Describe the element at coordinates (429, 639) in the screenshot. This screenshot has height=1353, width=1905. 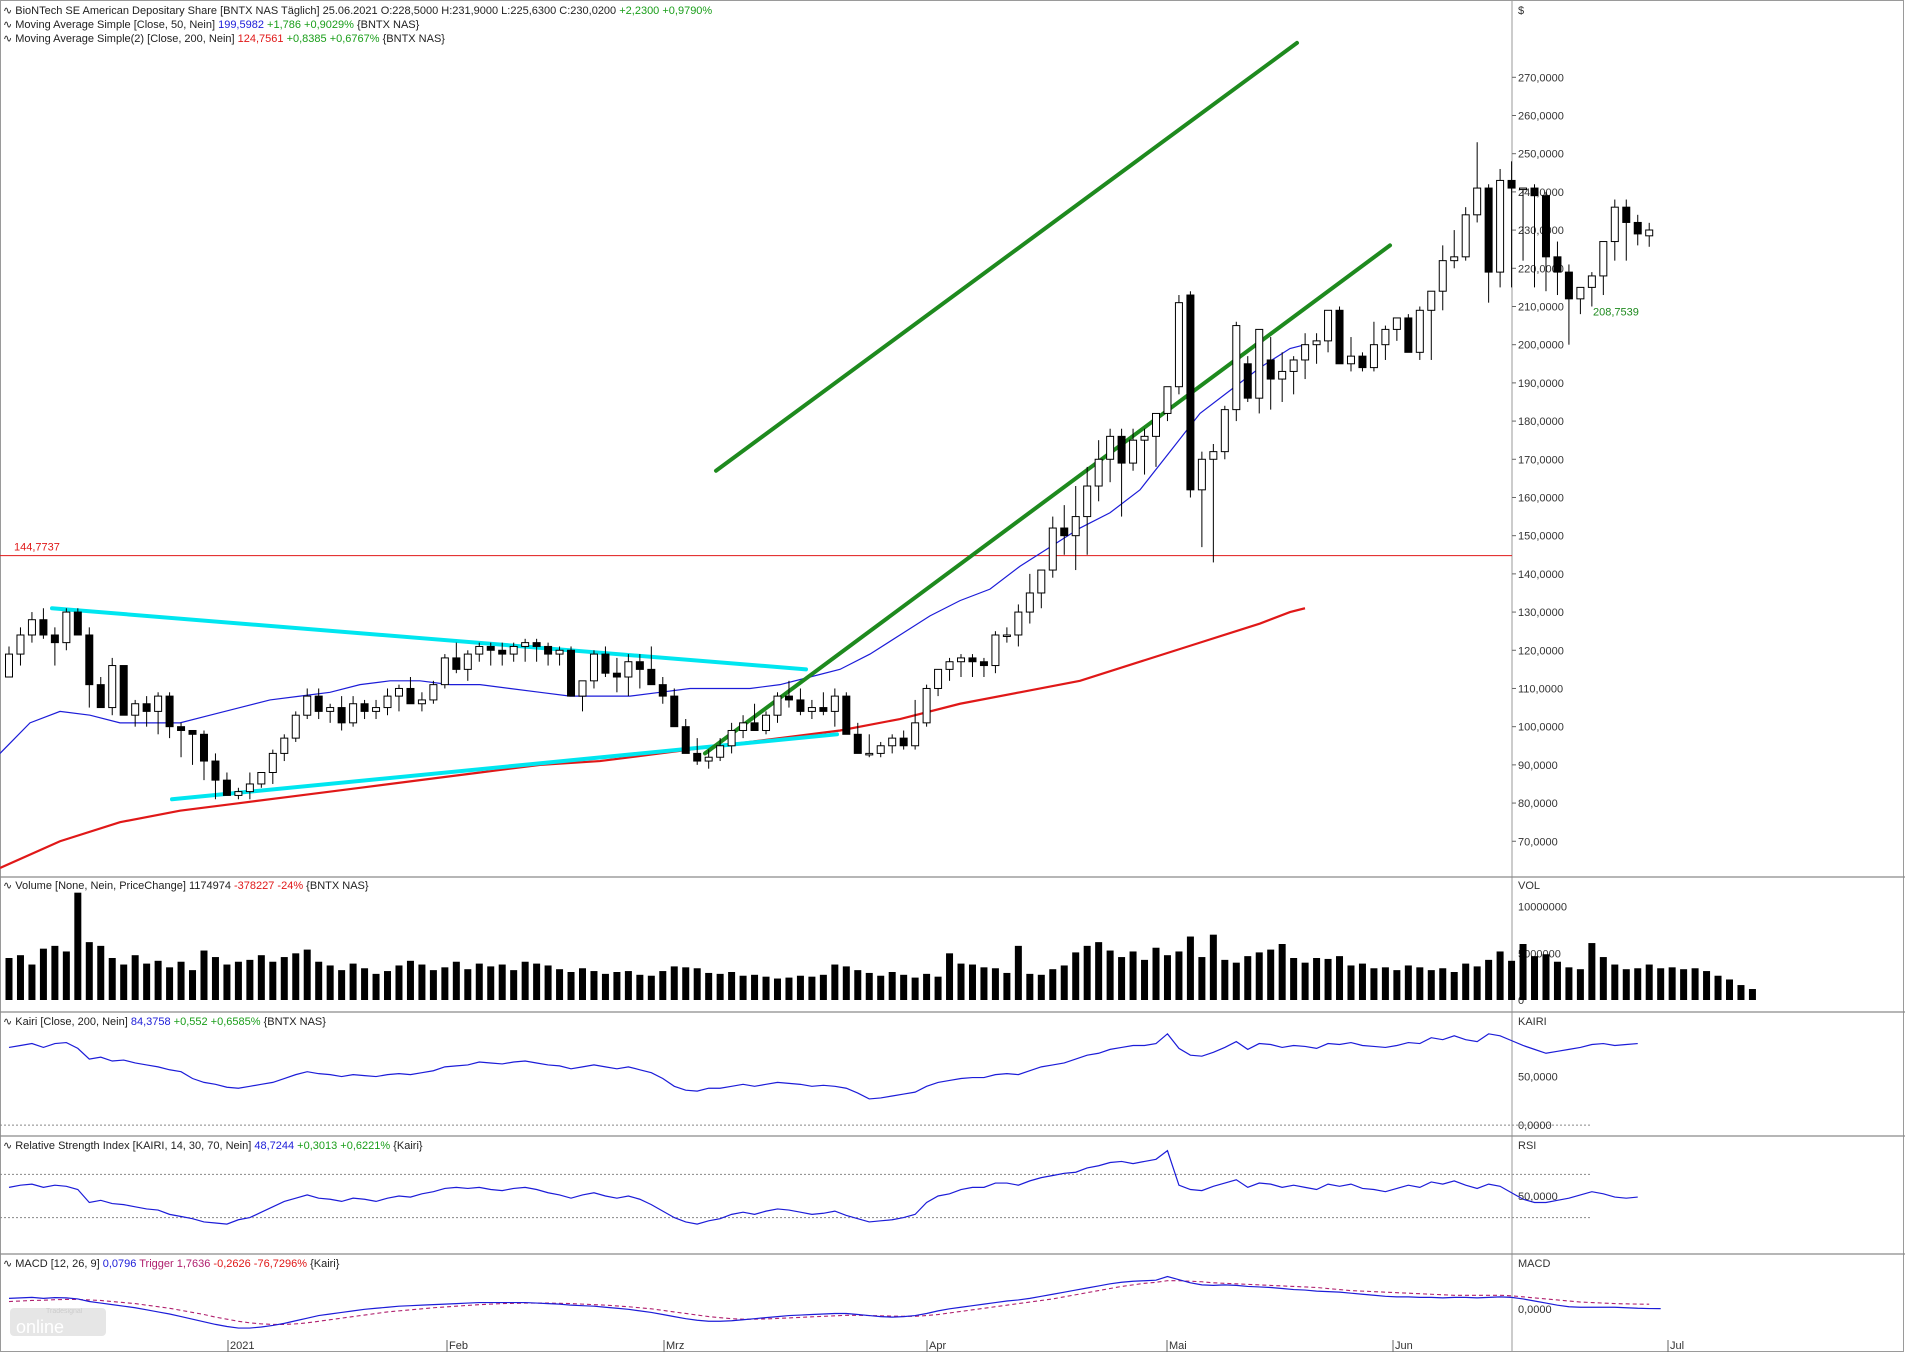
I see `trendline` at that location.